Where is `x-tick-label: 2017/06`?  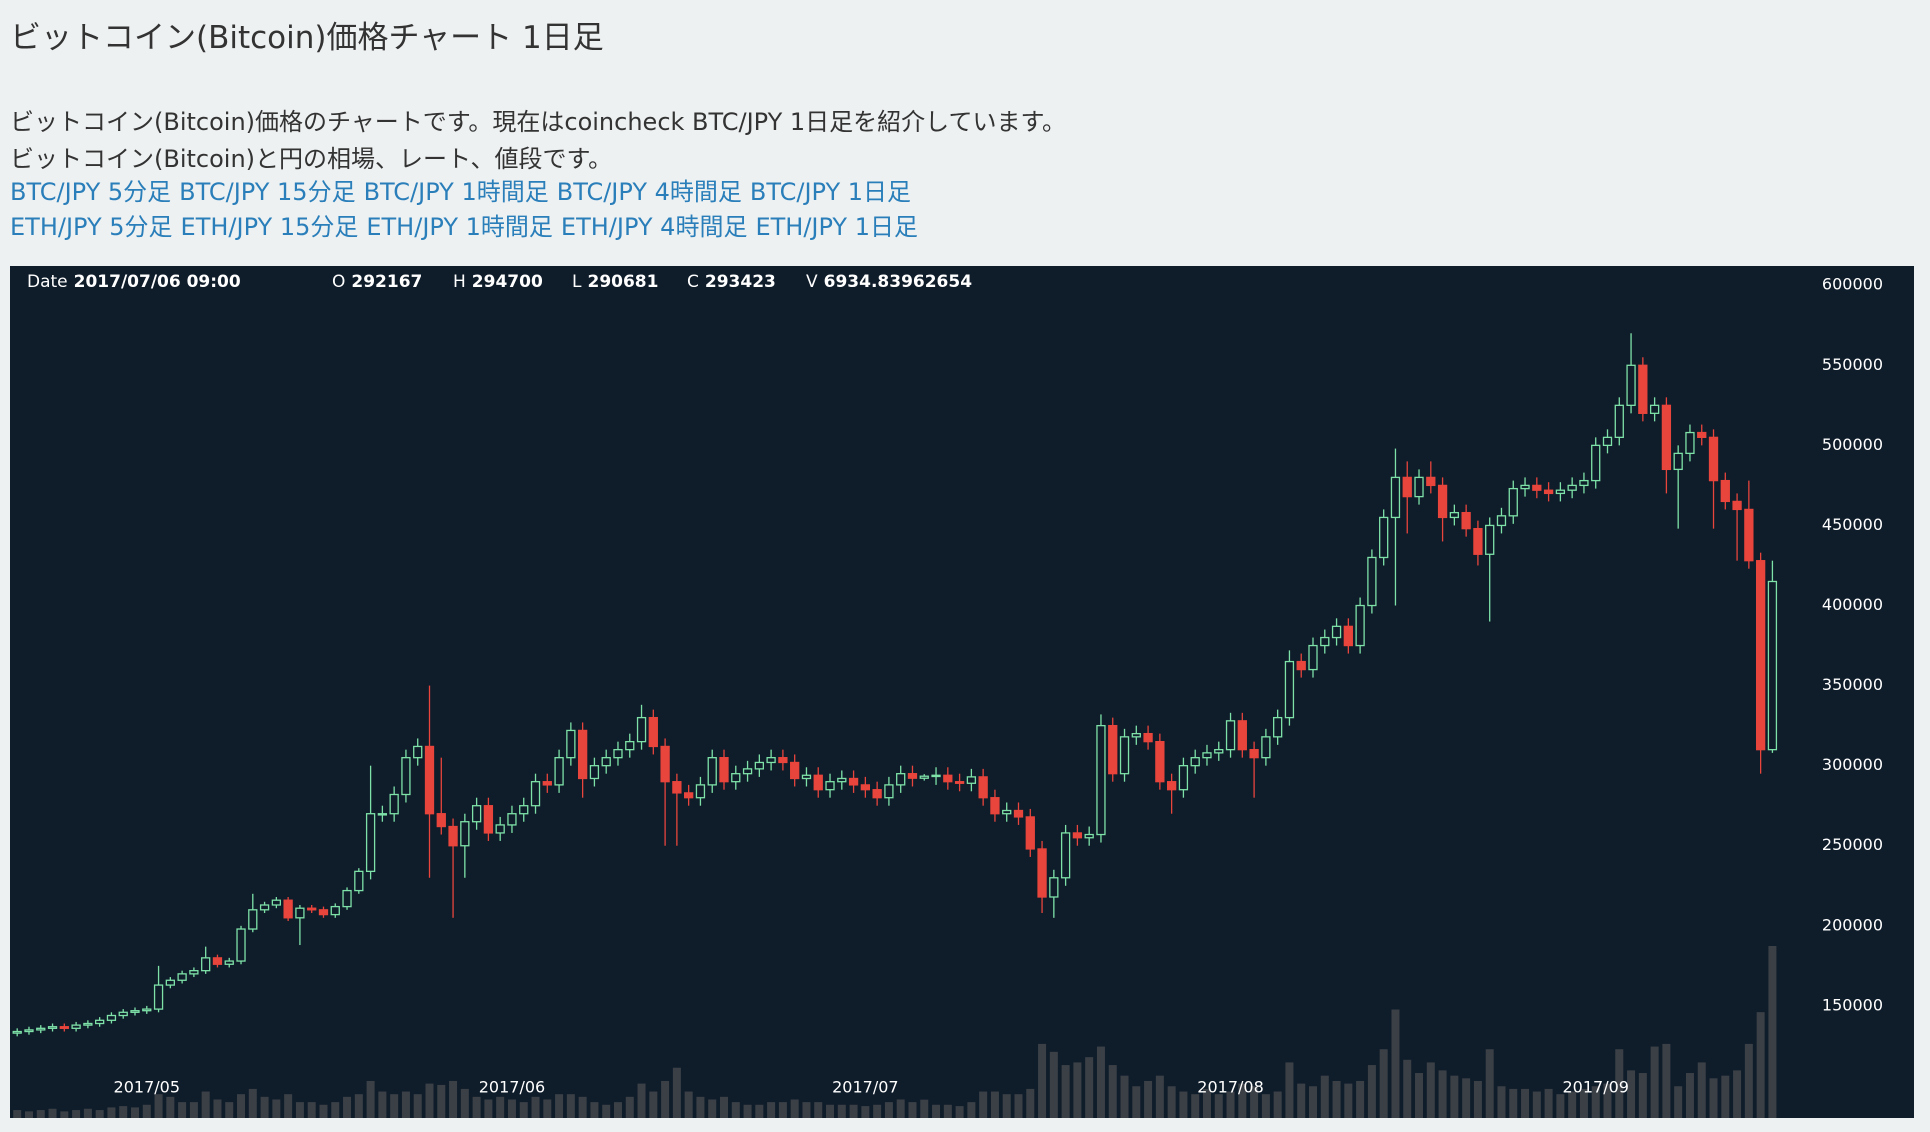
x-tick-label: 2017/06 is located at coordinates (512, 1087).